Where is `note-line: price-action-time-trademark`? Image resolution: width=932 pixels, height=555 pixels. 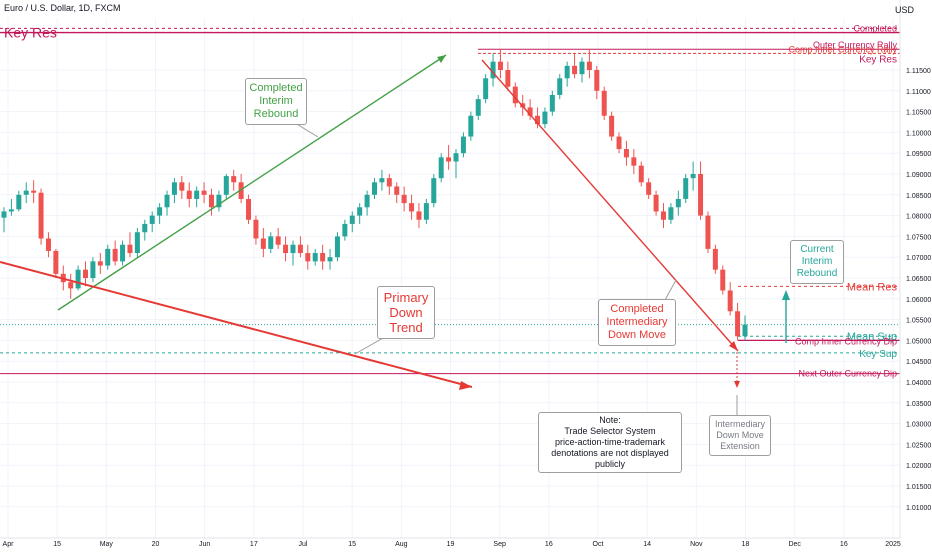 note-line: price-action-time-trademark is located at coordinates (610, 442).